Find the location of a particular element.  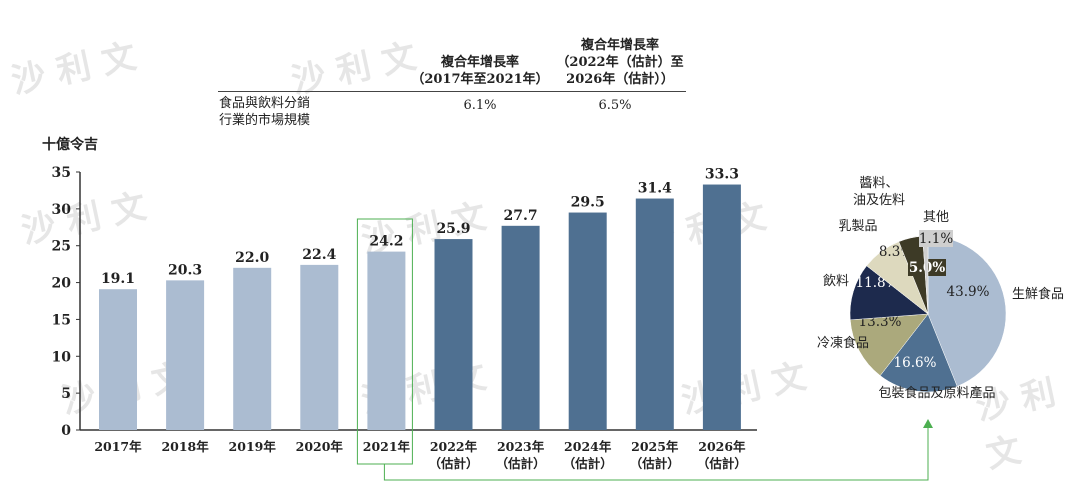

pie-category-label: 油及佐料 is located at coordinates (879, 200).